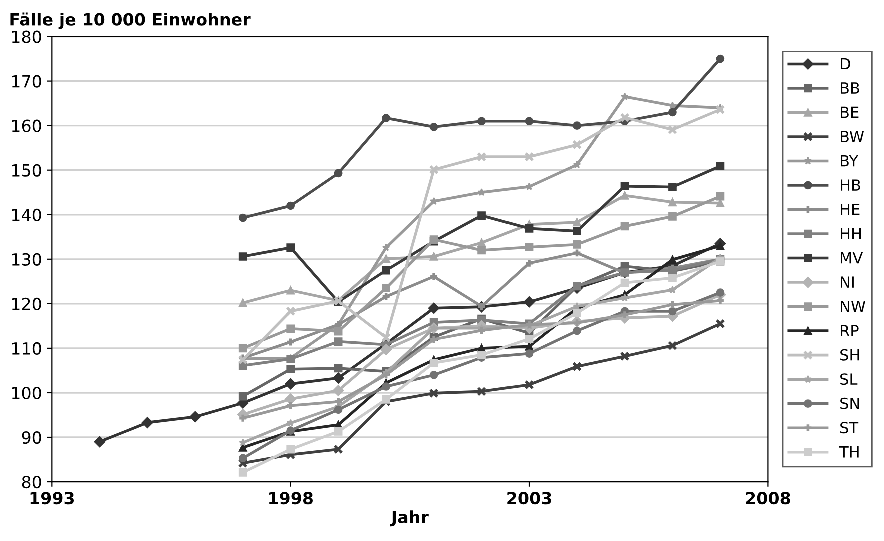 This screenshot has height=541, width=884. Describe the element at coordinates (27, 393) in the screenshot. I see `y-tick-label: 100` at that location.